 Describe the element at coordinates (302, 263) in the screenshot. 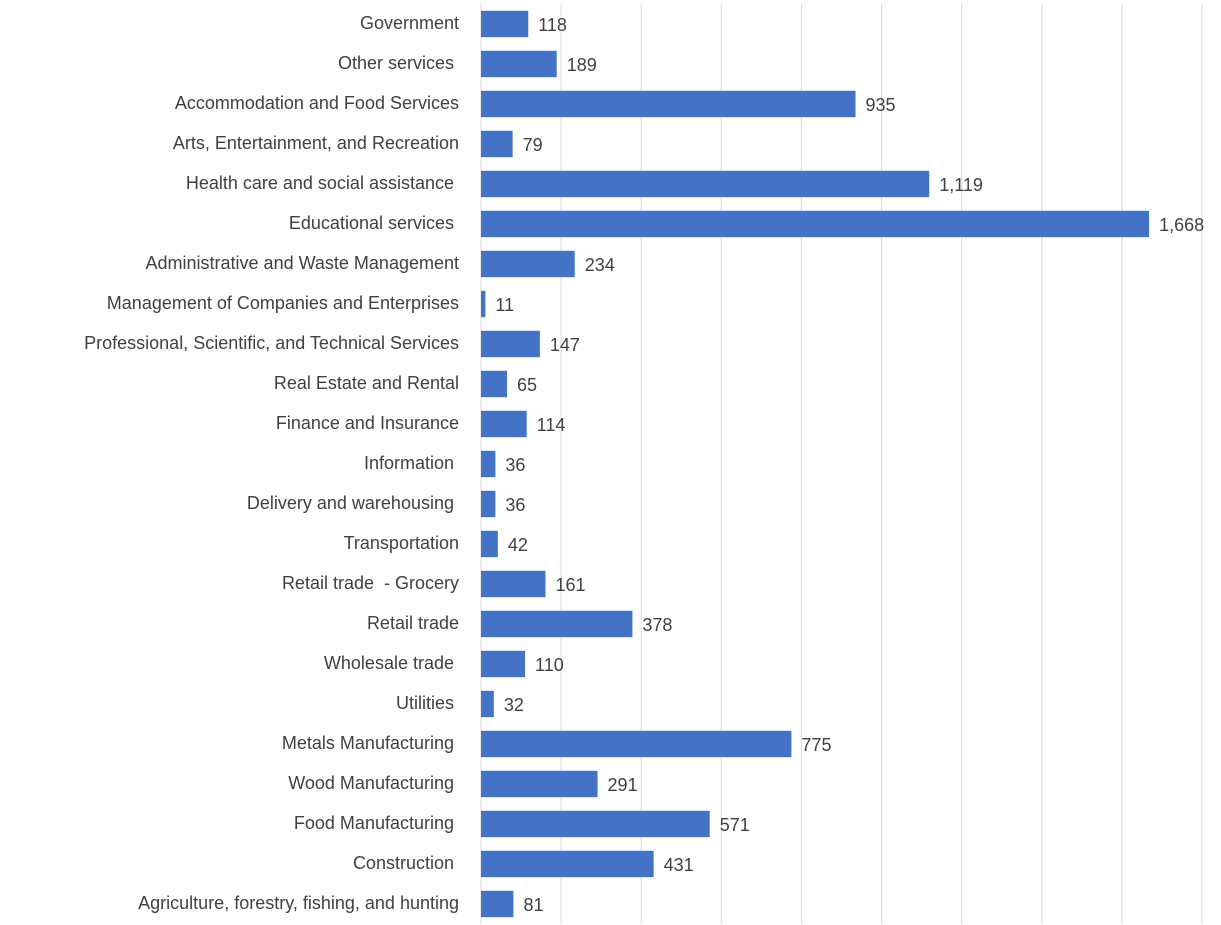

I see `y-tick-label: Administrative and Waste Management` at that location.